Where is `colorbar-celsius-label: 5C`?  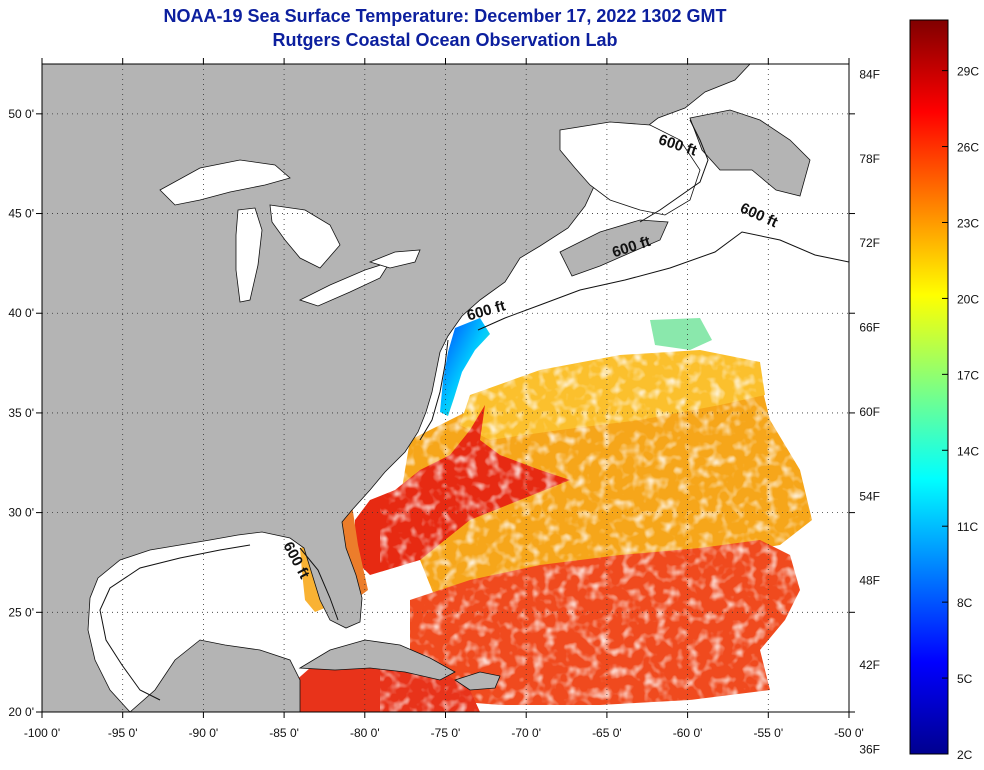 colorbar-celsius-label: 5C is located at coordinates (965, 679).